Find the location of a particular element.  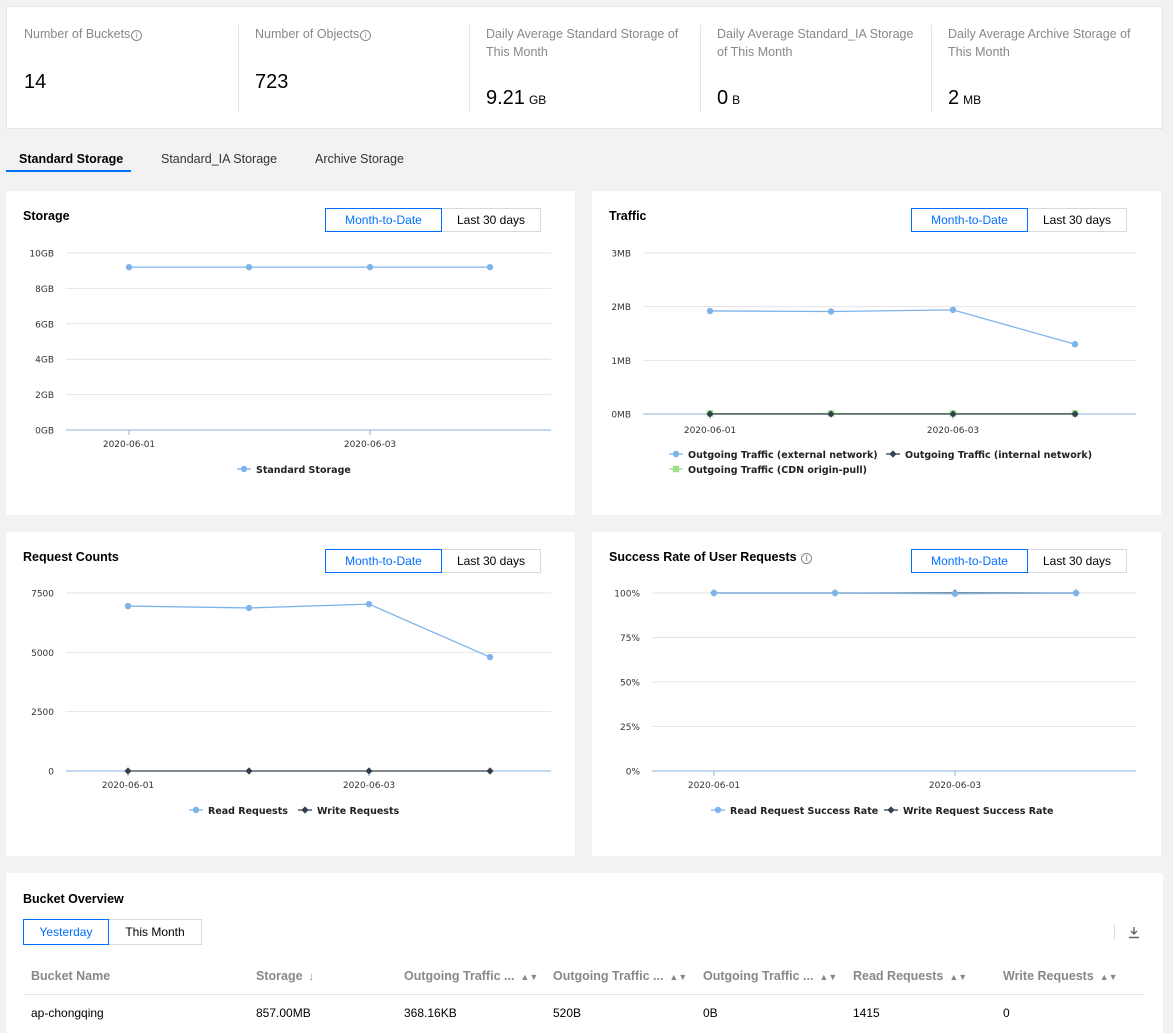

y-tick-label: 2GB is located at coordinates (44, 396).